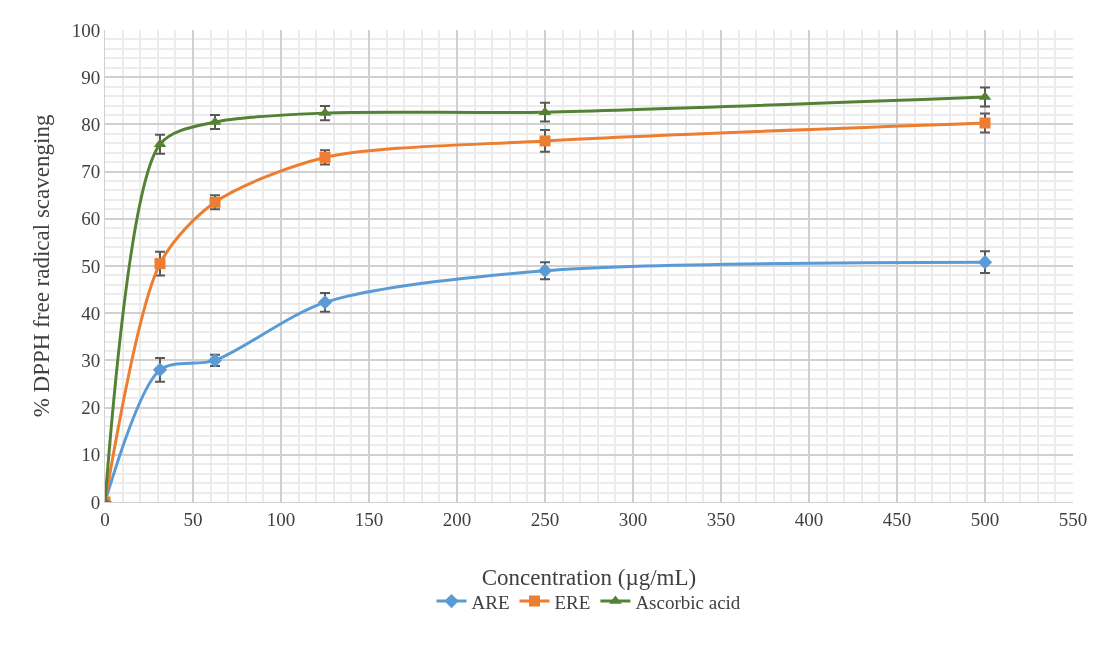 Image resolution: width=1098 pixels, height=652 pixels. Describe the element at coordinates (91, 219) in the screenshot. I see `y-tick-label: 60` at that location.